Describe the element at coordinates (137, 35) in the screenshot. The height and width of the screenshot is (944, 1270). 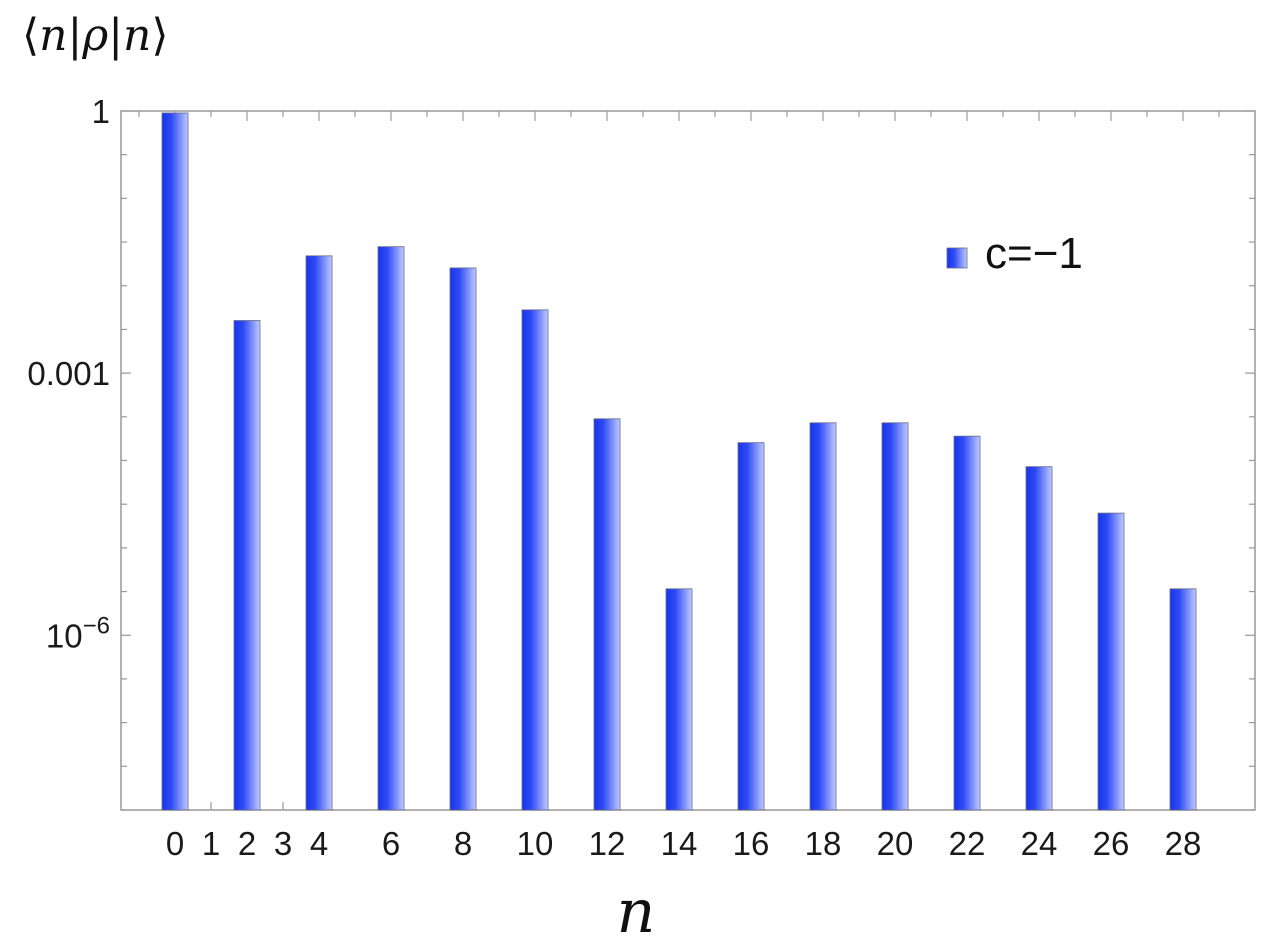
I see `ylabel-n2: n` at that location.